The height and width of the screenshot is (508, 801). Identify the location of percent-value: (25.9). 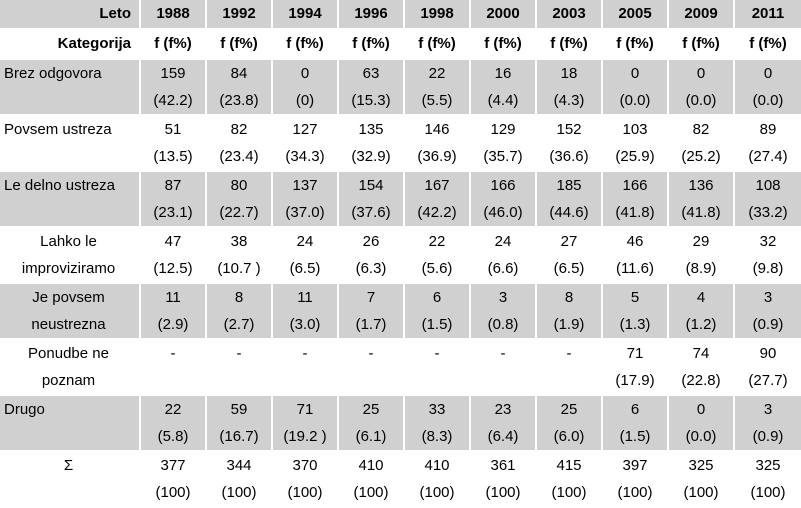
(635, 156).